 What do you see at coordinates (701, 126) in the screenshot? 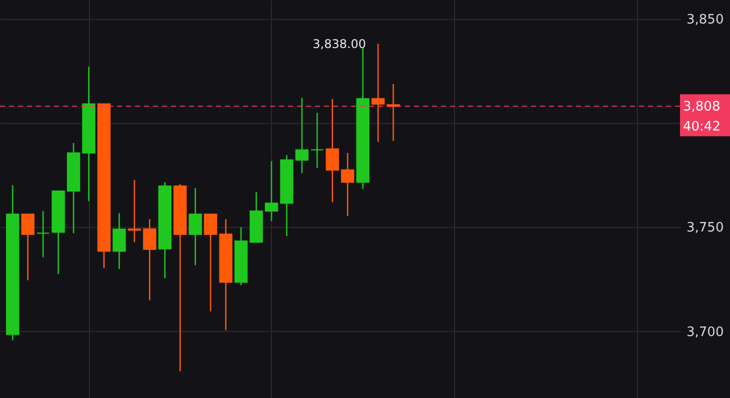
I see `text: 40:42` at bounding box center [701, 126].